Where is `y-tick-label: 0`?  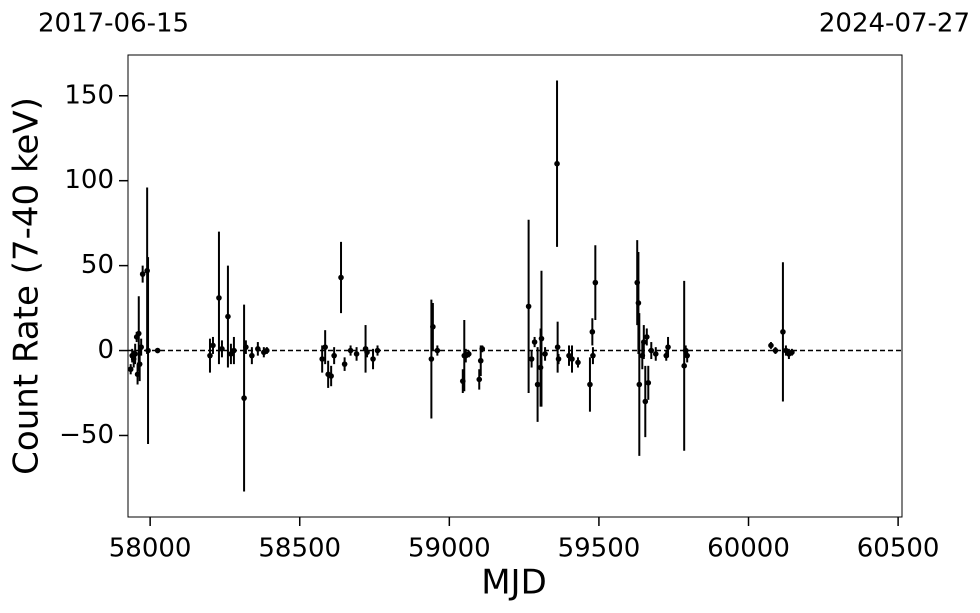
y-tick-label: 0 is located at coordinates (105, 350).